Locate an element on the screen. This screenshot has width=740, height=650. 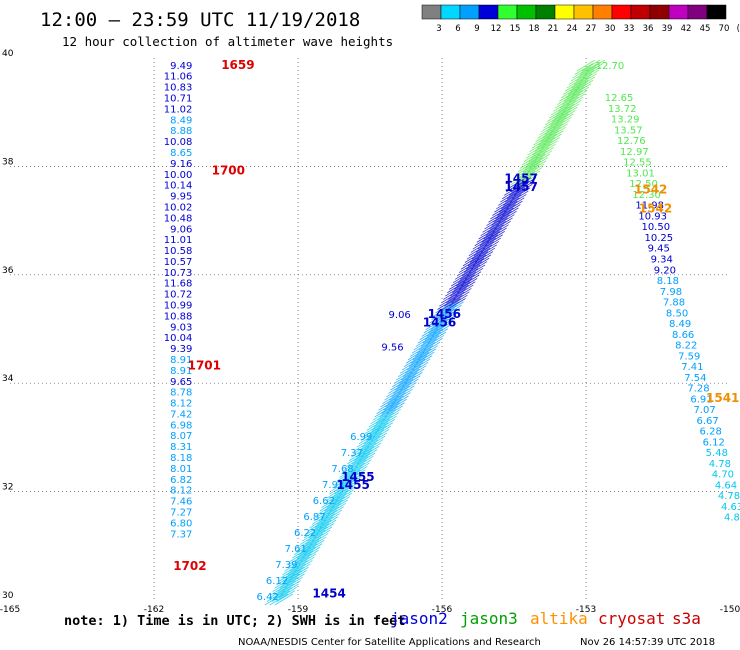
footer-timestamp: Nov 26 14:57:39 UTC 2018 is located at coordinates (647, 642).